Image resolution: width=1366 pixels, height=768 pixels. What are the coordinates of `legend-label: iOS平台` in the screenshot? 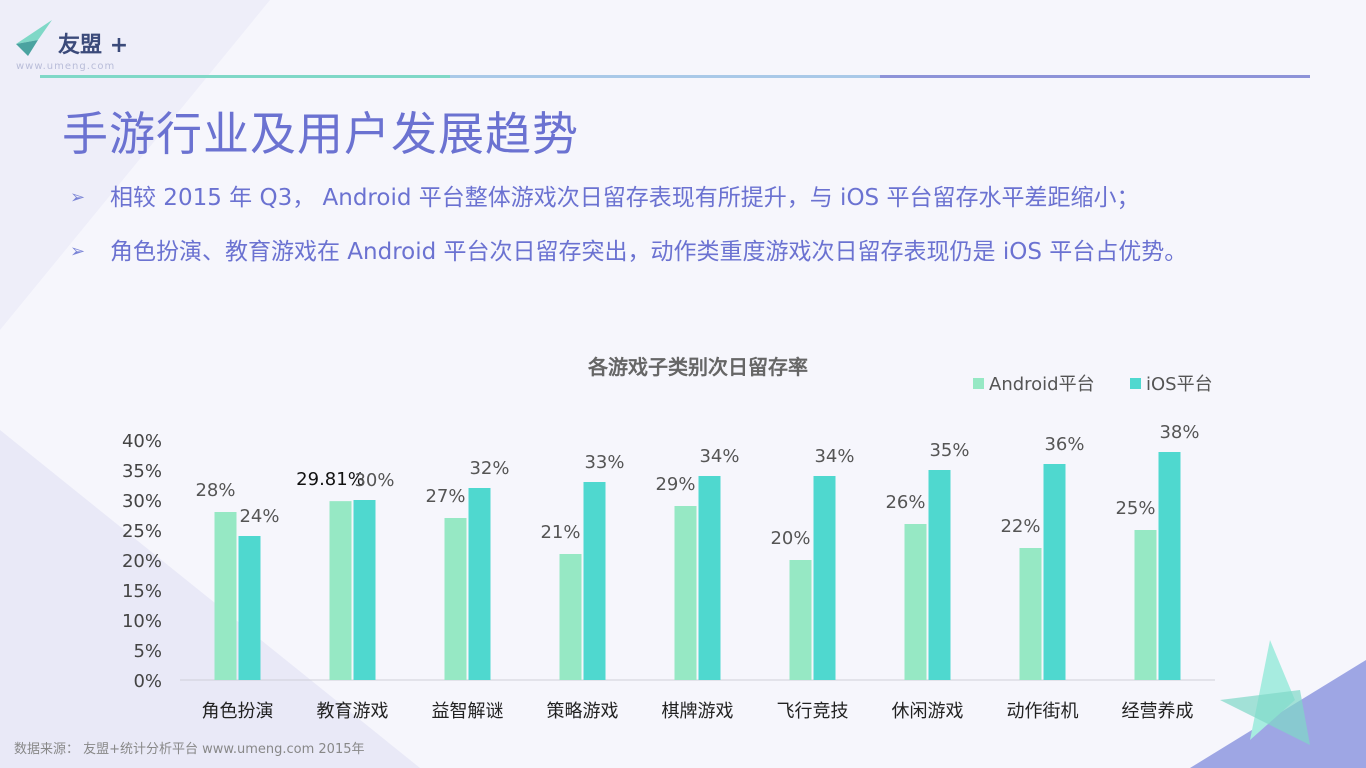 It's located at (1179, 384).